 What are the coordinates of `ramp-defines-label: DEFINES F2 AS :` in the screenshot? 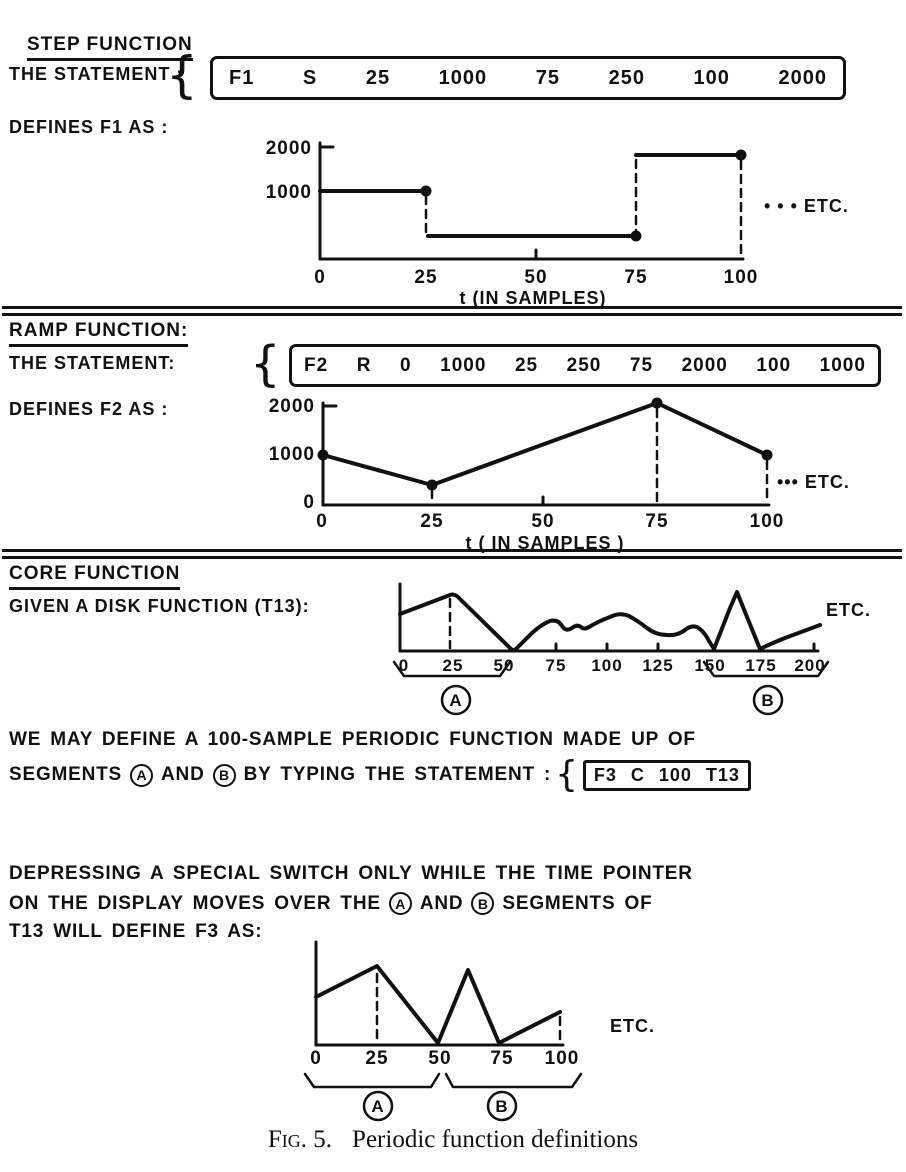 It's located at (89, 409).